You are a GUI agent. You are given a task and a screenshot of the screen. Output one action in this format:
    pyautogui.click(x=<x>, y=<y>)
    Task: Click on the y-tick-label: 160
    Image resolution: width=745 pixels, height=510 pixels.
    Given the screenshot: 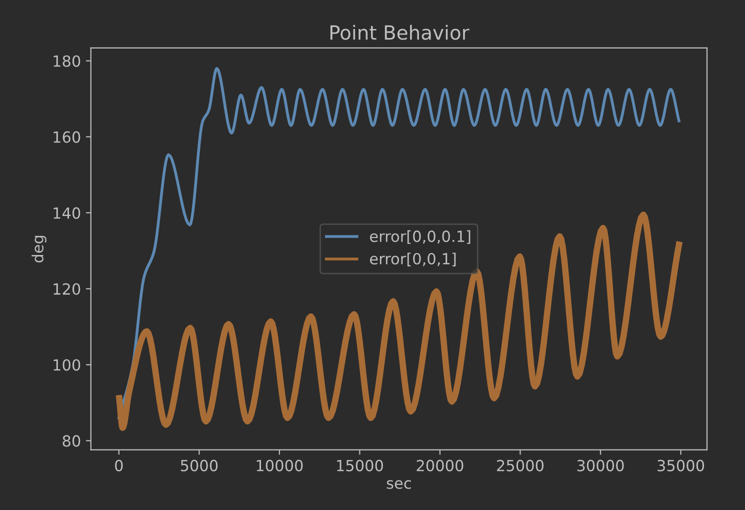 What is the action you would take?
    pyautogui.click(x=67, y=137)
    